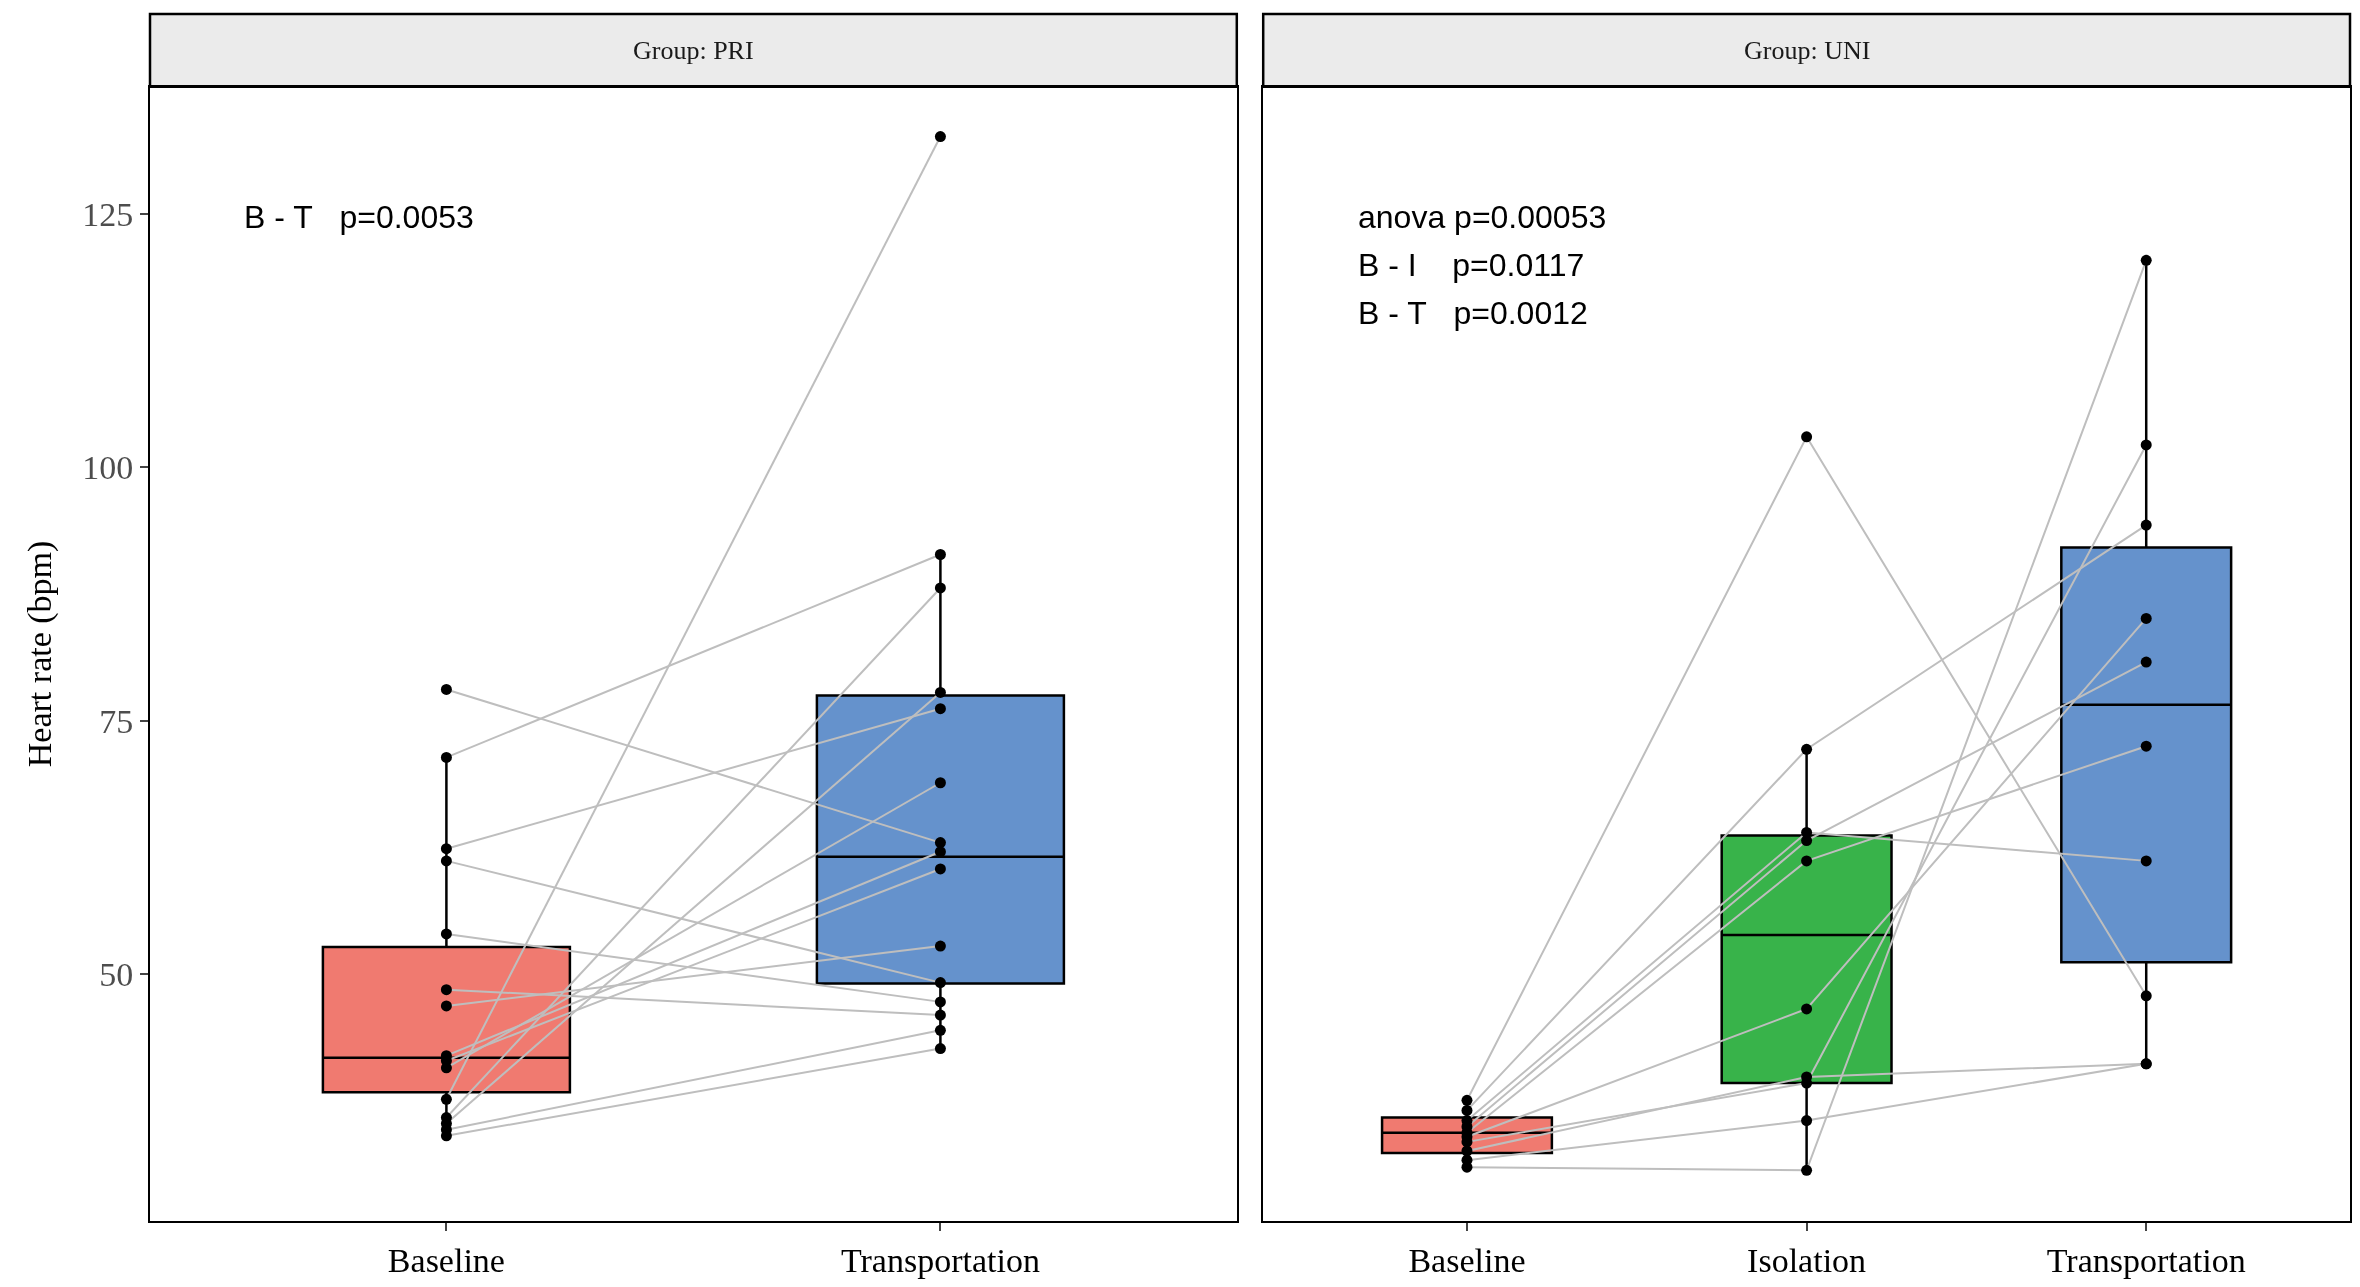 This screenshot has height=1287, width=2360. I want to click on chart-title: Group: UNI, so click(1807, 50).